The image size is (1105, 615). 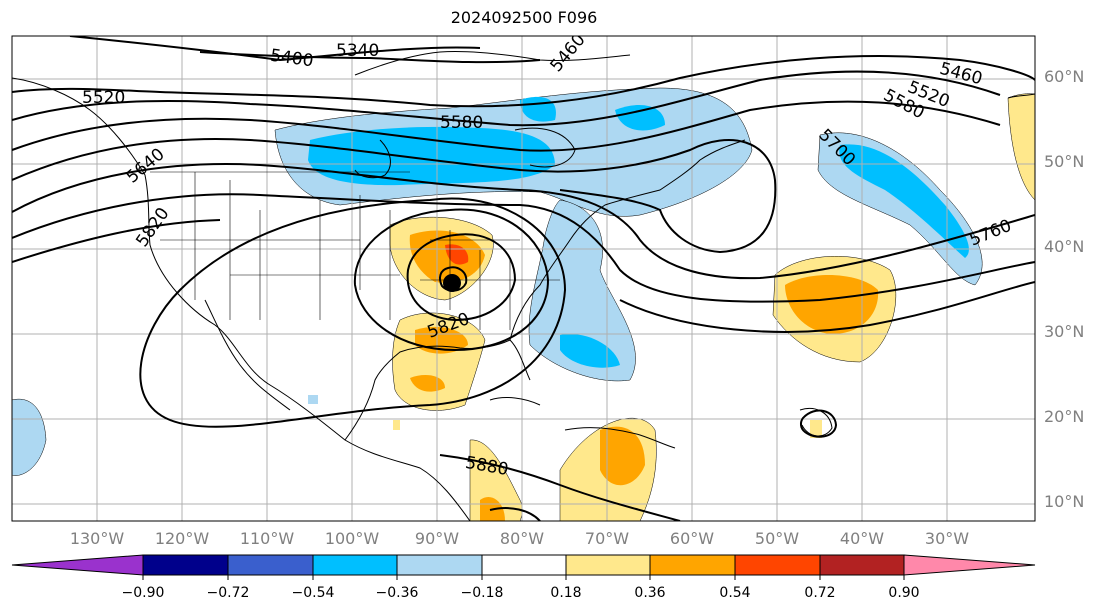 What do you see at coordinates (143, 593) in the screenshot?
I see `colorbar-tick-label: −0.90` at bounding box center [143, 593].